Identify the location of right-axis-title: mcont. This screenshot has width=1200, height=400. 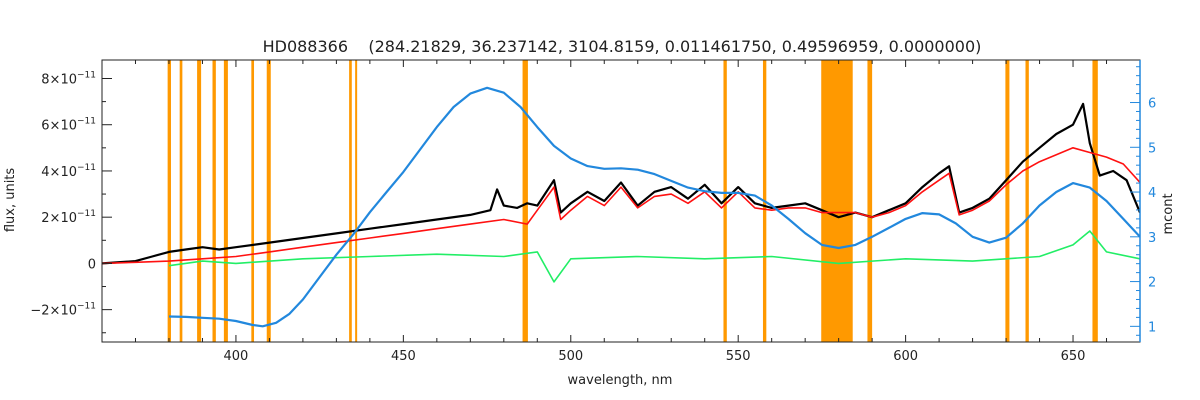
(1168, 213).